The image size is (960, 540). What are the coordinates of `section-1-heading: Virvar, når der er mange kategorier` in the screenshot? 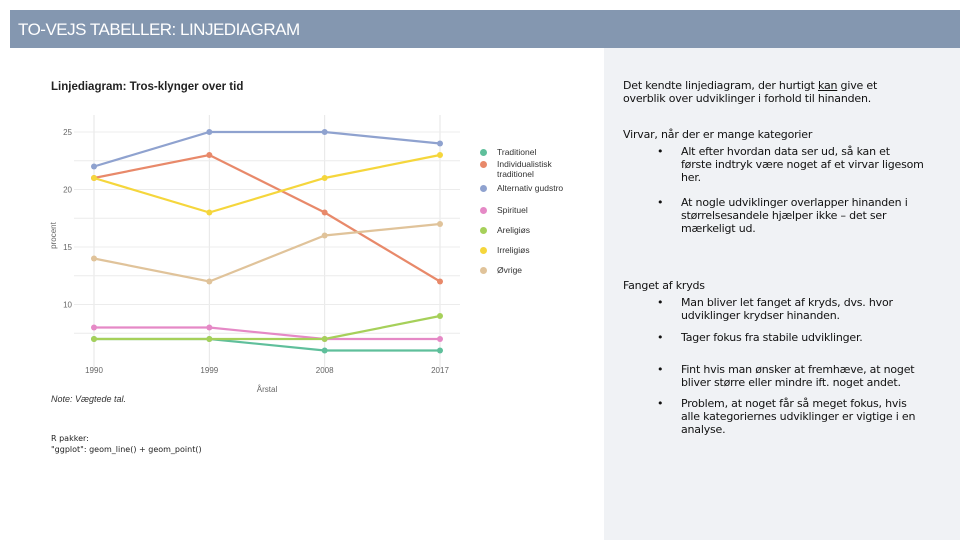 It's located at (718, 134).